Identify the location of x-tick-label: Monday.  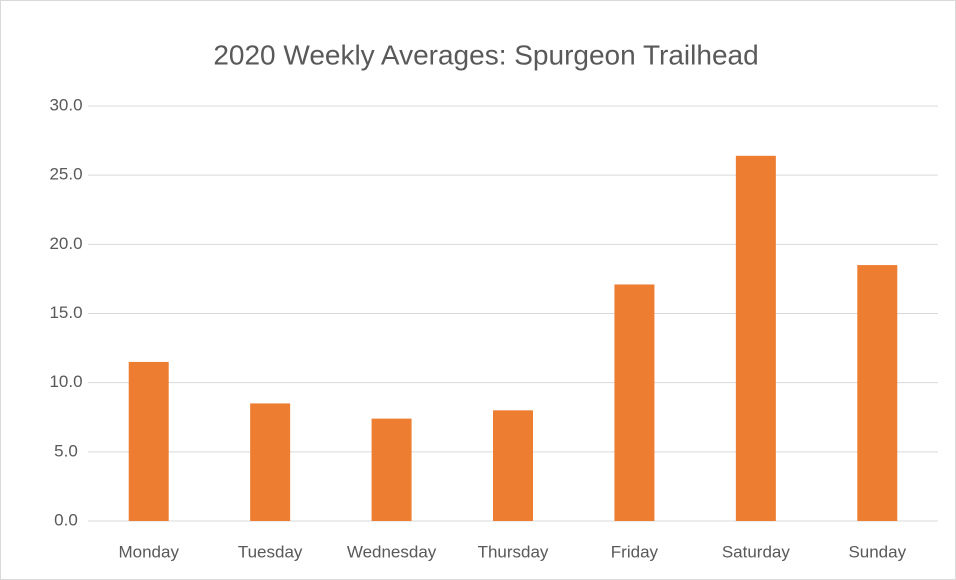
(148, 551).